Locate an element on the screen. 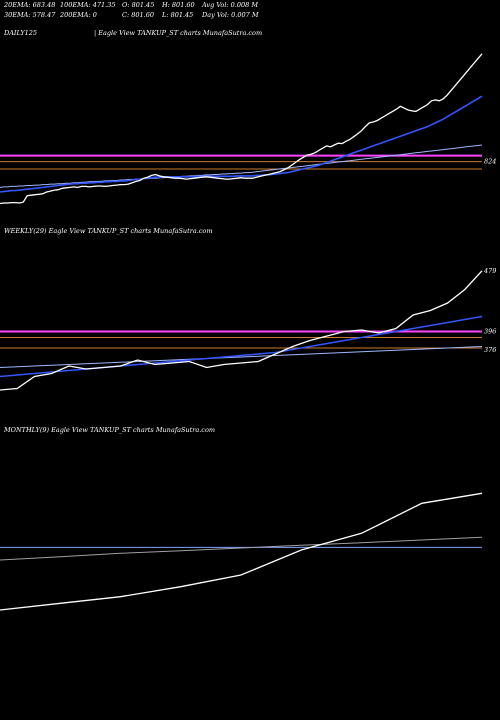 This screenshot has width=500, height=720. weekly-tick-label-2: 376 is located at coordinates (490, 350).